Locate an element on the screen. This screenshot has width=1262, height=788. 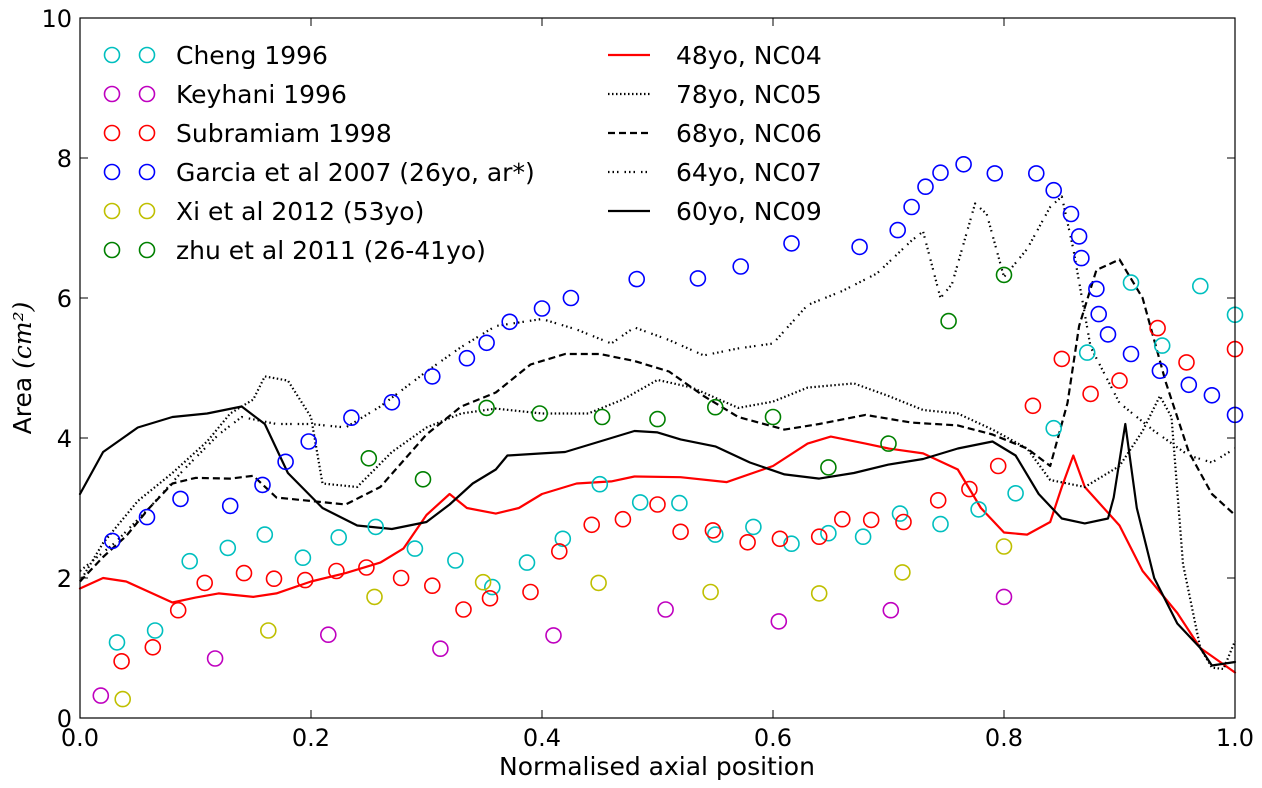
y-axis-label: Area (cm²) is located at coordinates (22, 368).